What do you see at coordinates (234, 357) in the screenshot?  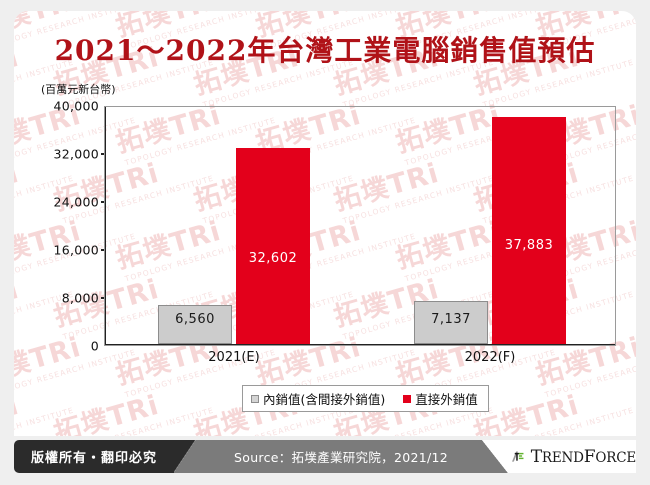 I see `x-axis-tick-label: 2021(E)` at bounding box center [234, 357].